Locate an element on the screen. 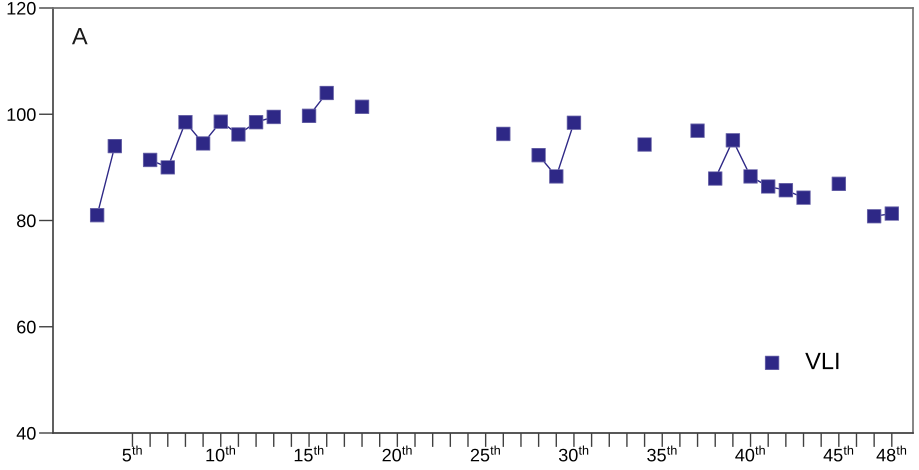 The width and height of the screenshot is (919, 470). x-tick-label: 25$^{th}$ is located at coordinates (485, 453).